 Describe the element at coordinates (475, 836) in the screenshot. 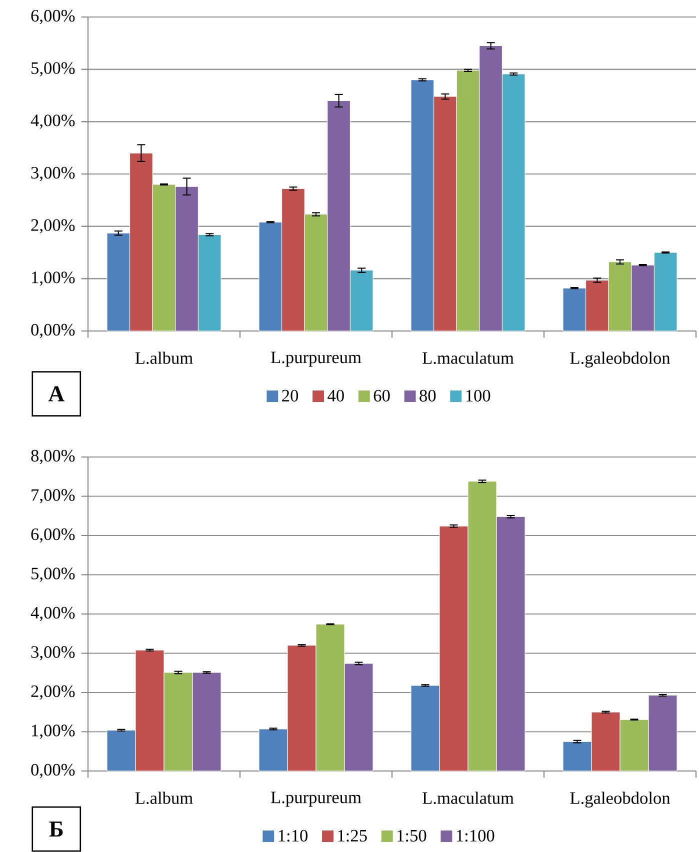

I see `legend-label: 1:100` at that location.